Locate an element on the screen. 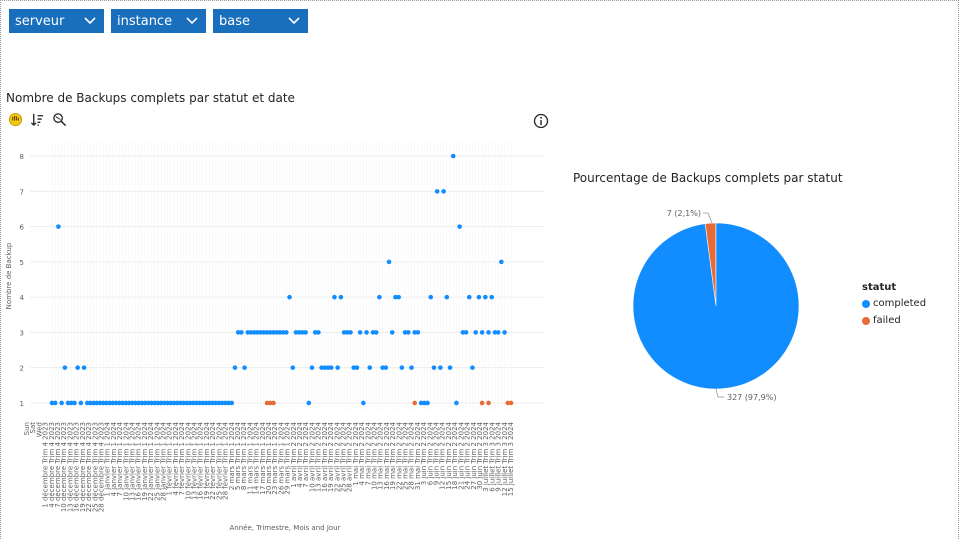  x-tick-label: 27 juin Trim 2 2024 is located at coordinates (474, 455).